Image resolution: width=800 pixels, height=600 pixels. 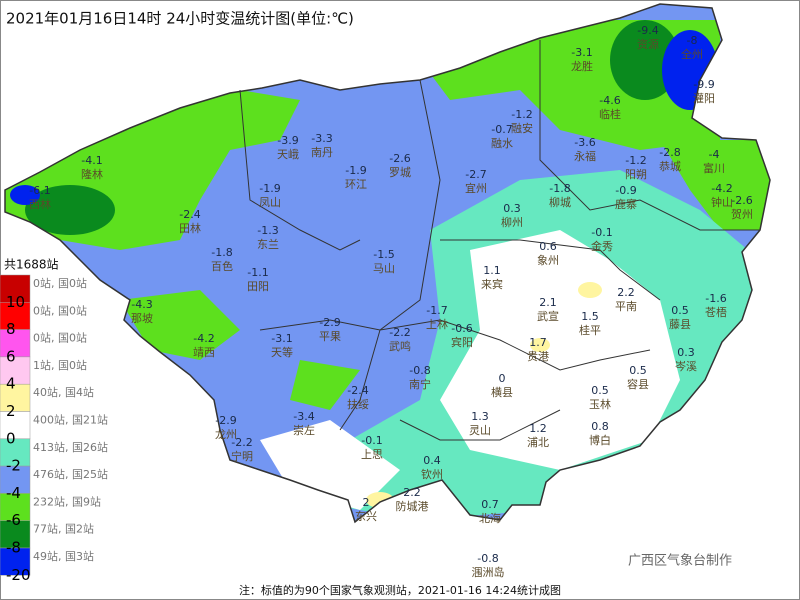 What do you see at coordinates (492, 284) in the screenshot?
I see `station-name: 来宾` at bounding box center [492, 284].